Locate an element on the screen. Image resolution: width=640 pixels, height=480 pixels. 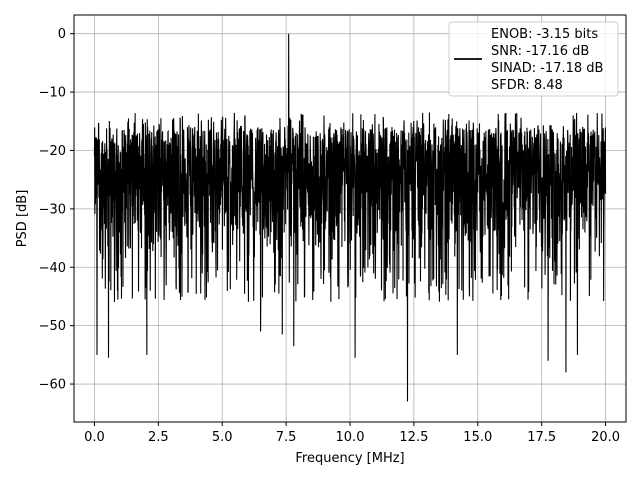
x-tick-label: 7.5 is located at coordinates (286, 437).